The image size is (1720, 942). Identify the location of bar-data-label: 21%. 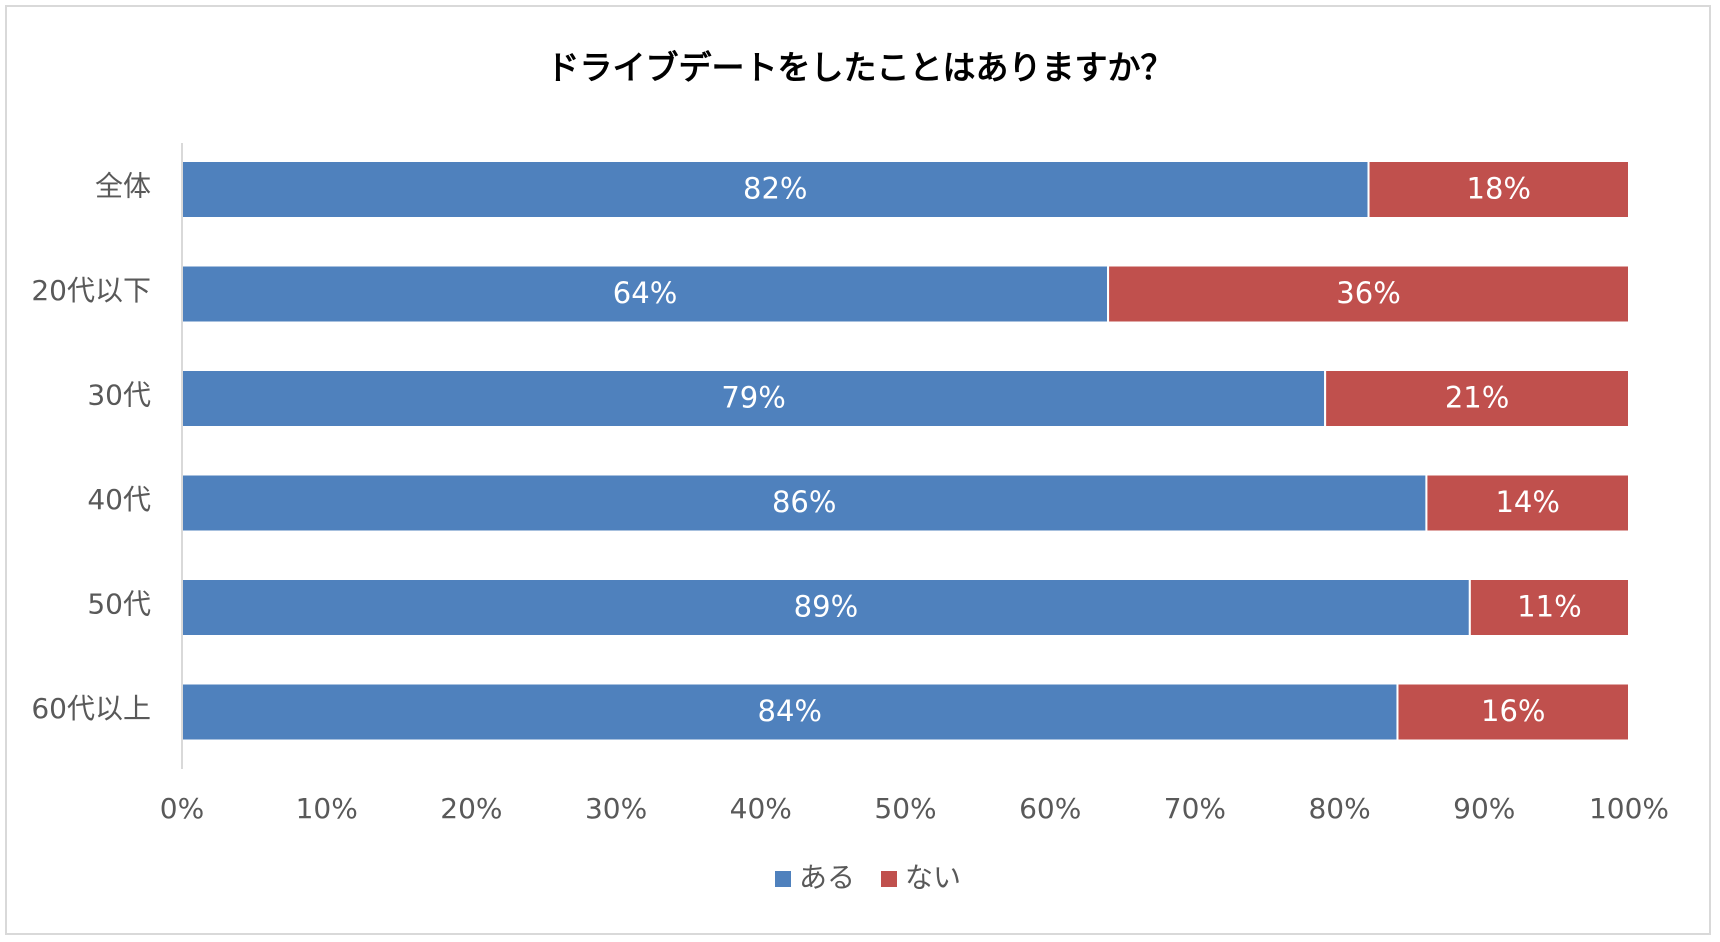
(1477, 398).